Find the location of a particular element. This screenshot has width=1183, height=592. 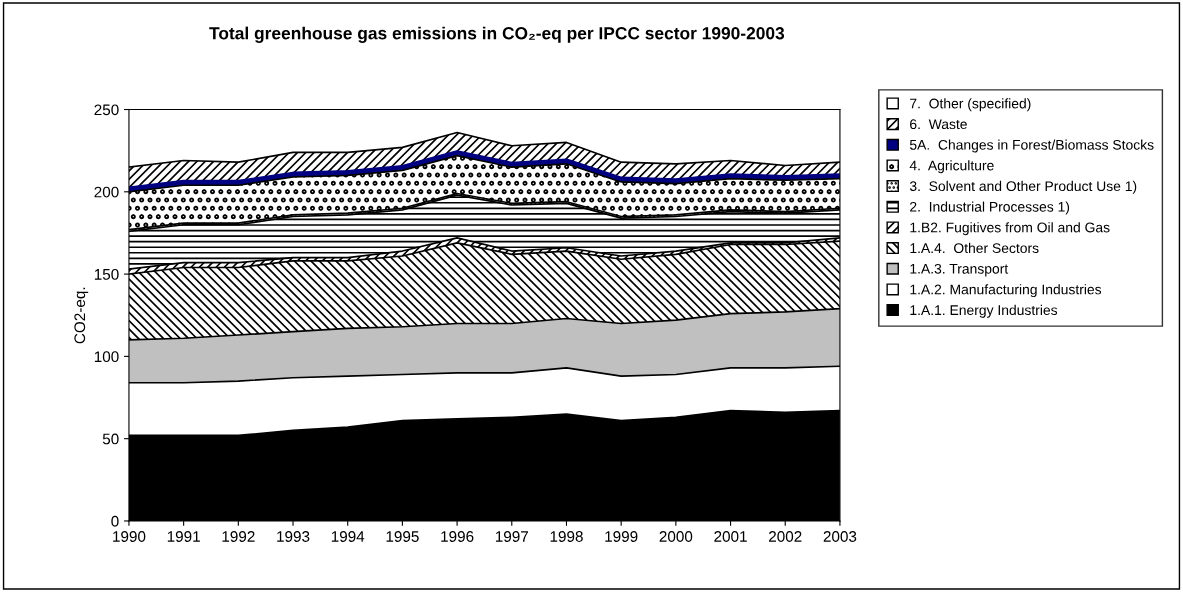

x-tick-label: 2002 is located at coordinates (785, 536).